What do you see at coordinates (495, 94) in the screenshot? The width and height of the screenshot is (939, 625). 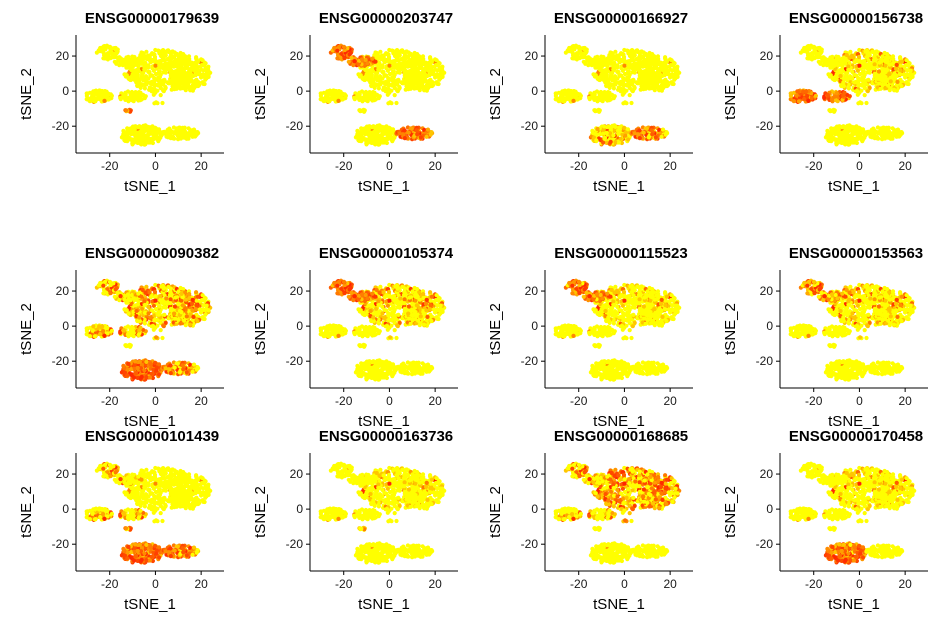 I see `y-axis-label: tSNE_2` at bounding box center [495, 94].